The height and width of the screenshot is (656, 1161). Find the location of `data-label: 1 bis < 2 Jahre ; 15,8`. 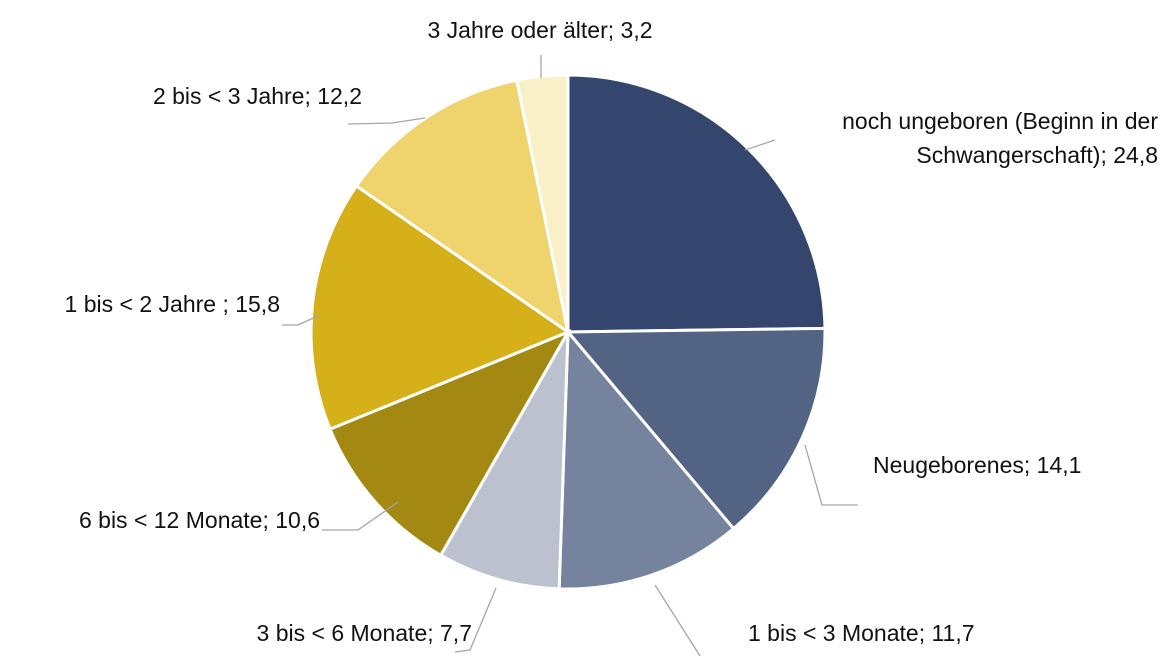

data-label: 1 bis < 2 Jahre ; 15,8 is located at coordinates (172, 304).